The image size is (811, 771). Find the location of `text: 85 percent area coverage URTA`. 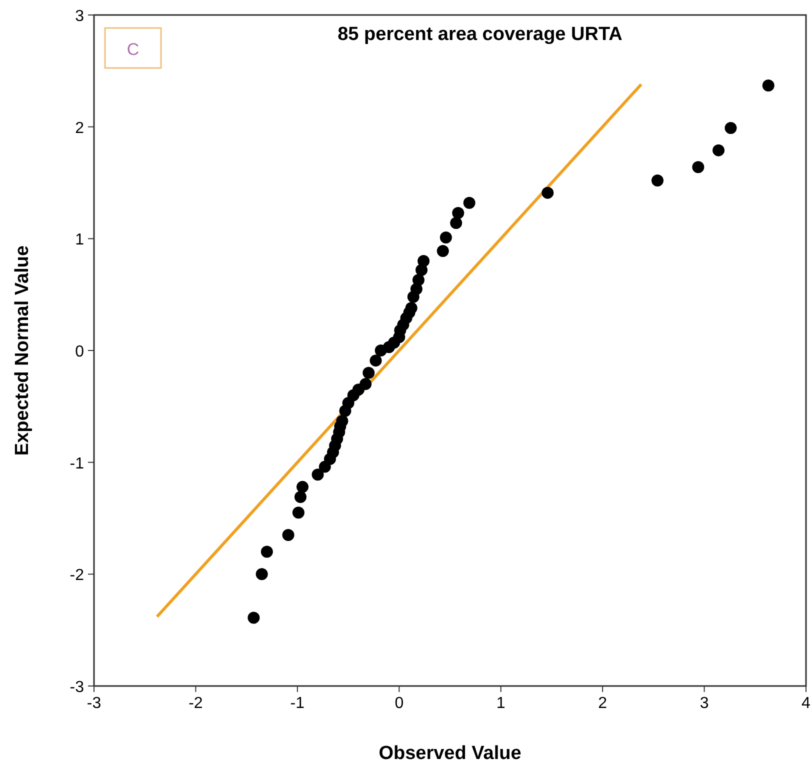

text: 85 percent area coverage URTA is located at coordinates (480, 34).